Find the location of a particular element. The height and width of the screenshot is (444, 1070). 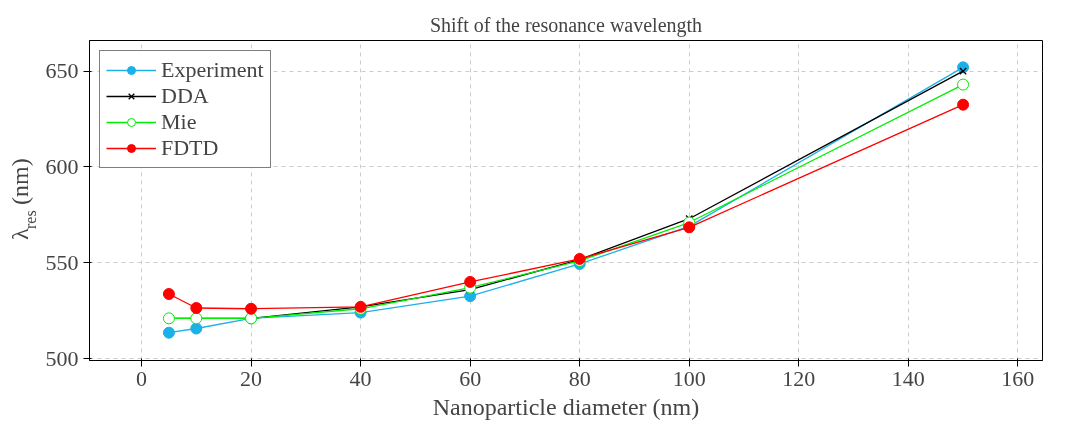

y-axis-title: λres(nm) is located at coordinates (22, 199).